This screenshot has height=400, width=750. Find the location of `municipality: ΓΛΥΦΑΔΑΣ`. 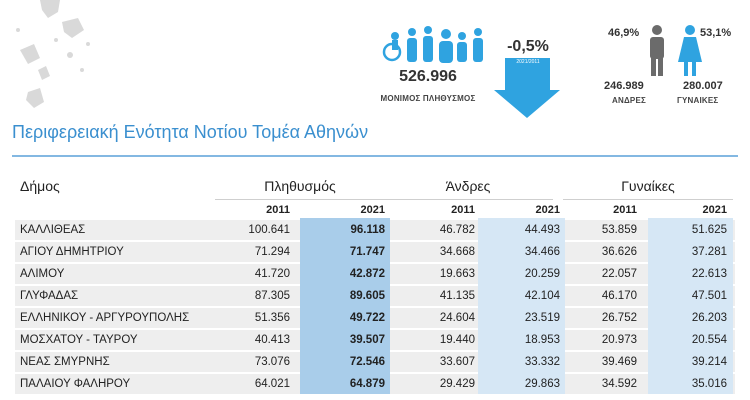

municipality: ΓΛΥΦΑΔΑΣ is located at coordinates (49, 296).